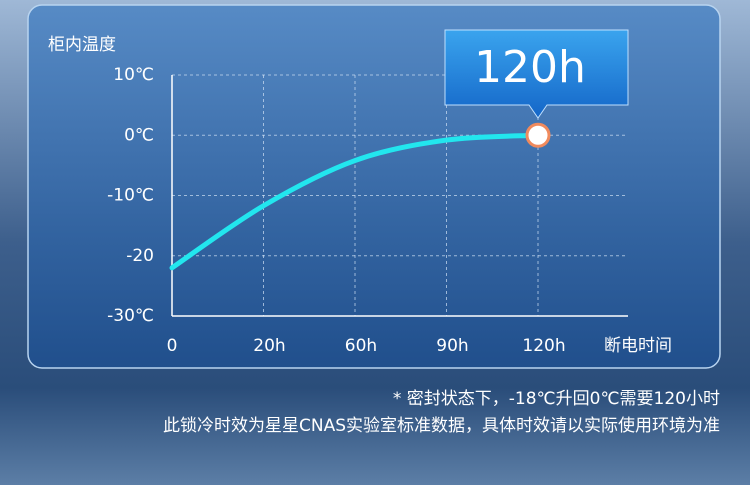 The image size is (750, 485). Describe the element at coordinates (361, 346) in the screenshot. I see `x-tick-label: 60h` at that location.